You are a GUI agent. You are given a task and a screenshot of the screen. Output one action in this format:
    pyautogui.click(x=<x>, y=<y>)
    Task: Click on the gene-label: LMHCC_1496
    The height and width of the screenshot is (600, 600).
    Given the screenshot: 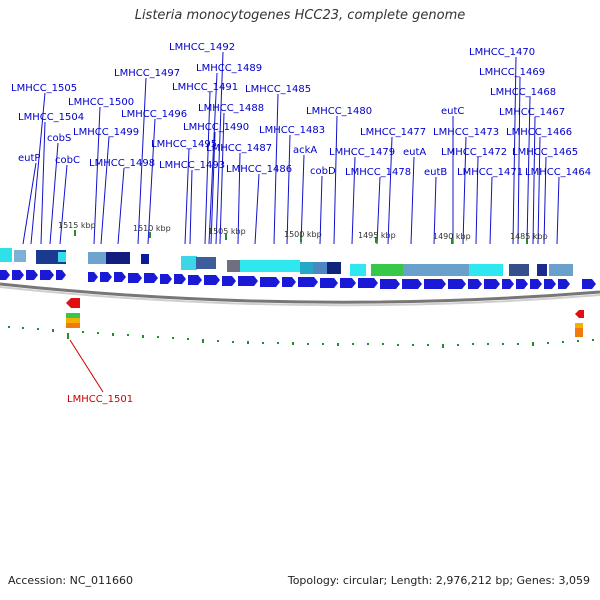 What is the action you would take?
    pyautogui.click(x=154, y=114)
    